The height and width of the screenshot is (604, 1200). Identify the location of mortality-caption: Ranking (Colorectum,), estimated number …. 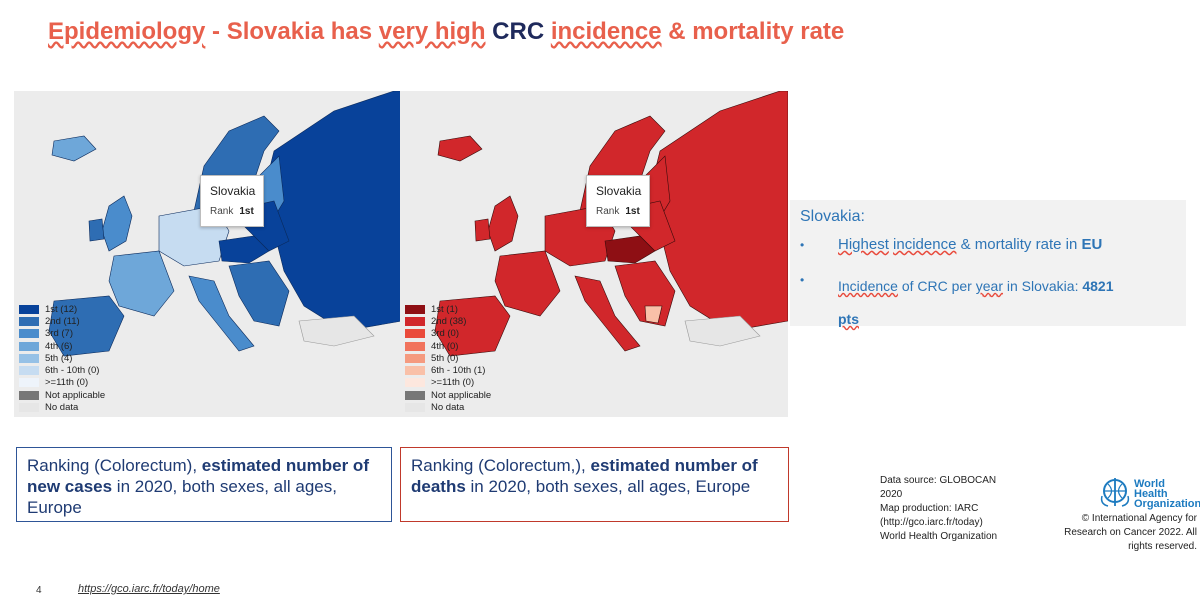
(594, 484).